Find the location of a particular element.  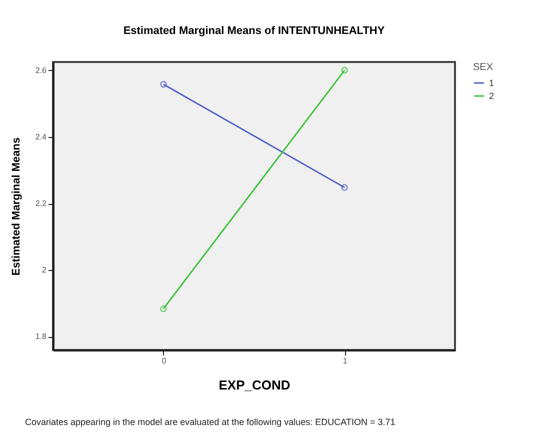

y-tick-label: 2.4 is located at coordinates (41, 137).